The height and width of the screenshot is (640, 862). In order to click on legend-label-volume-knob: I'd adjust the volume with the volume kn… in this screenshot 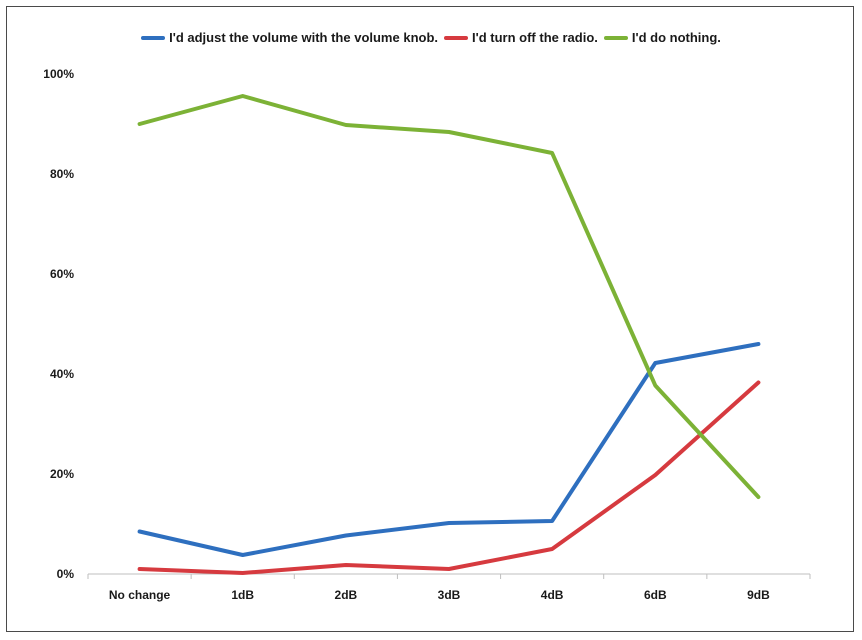, I will do `click(304, 37)`.